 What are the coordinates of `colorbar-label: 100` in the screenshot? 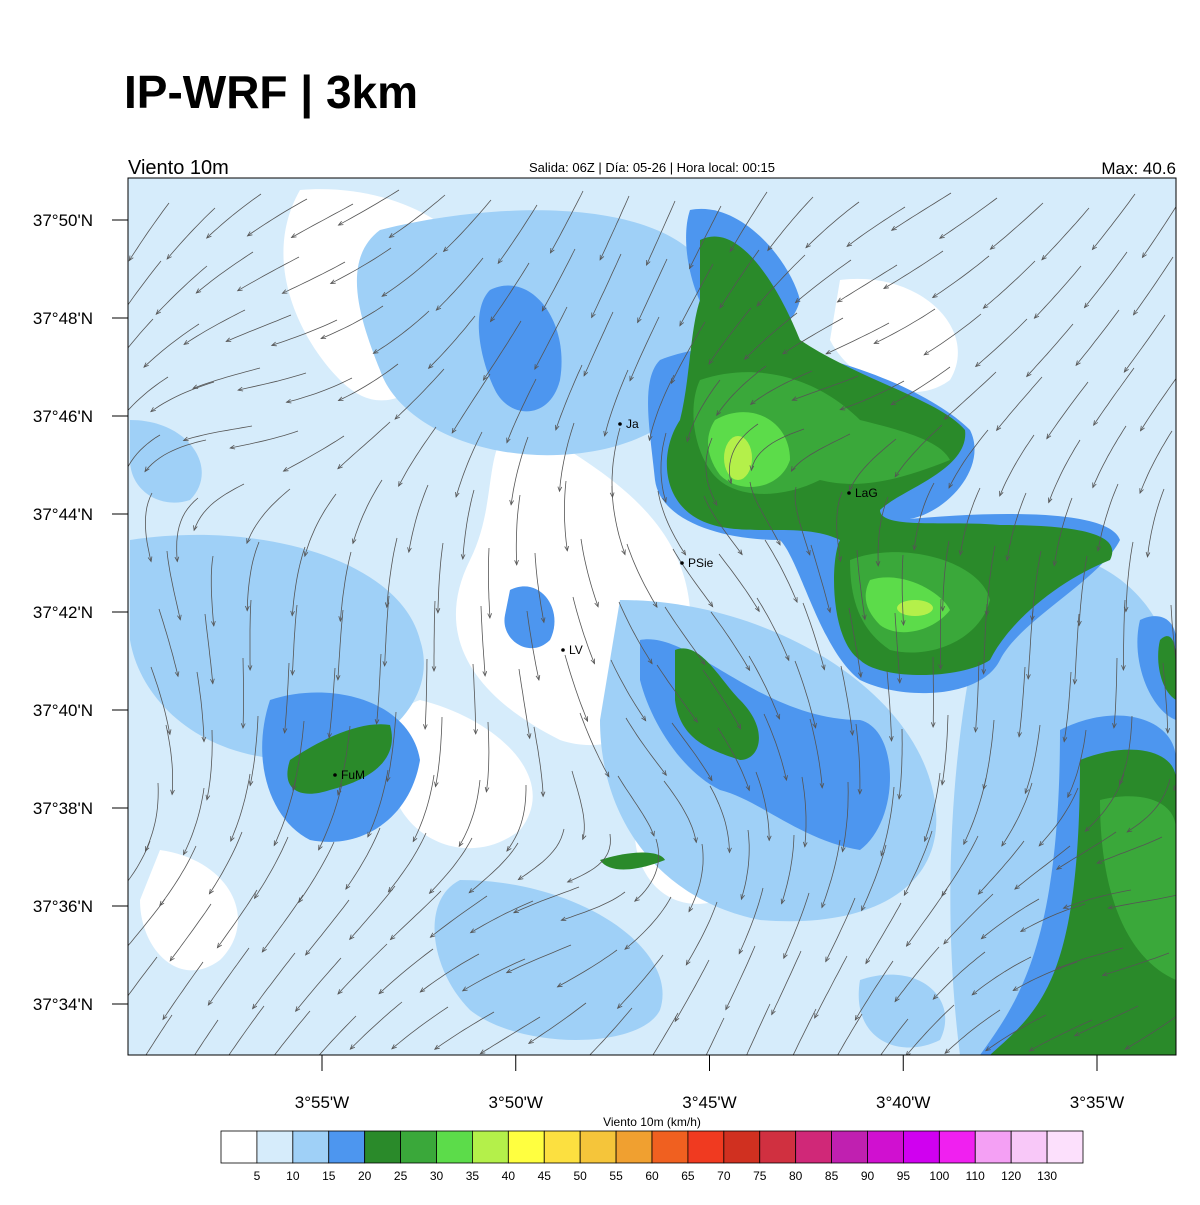 It's located at (939, 1176).